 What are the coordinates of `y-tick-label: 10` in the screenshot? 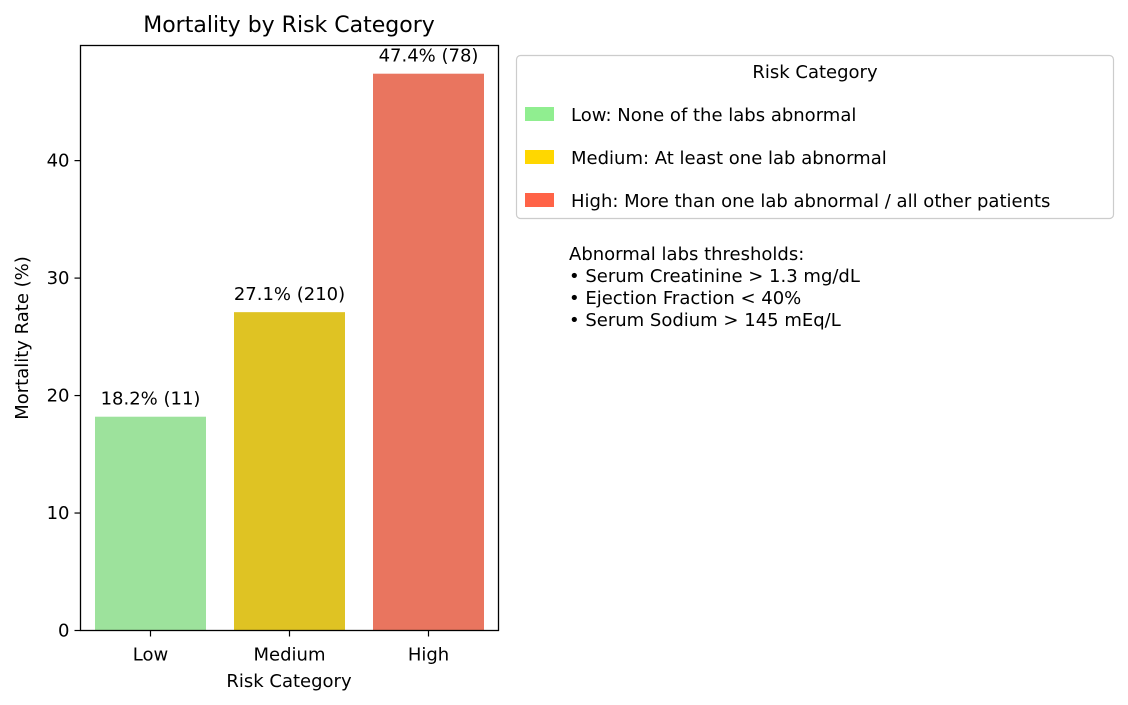 It's located at (58, 513).